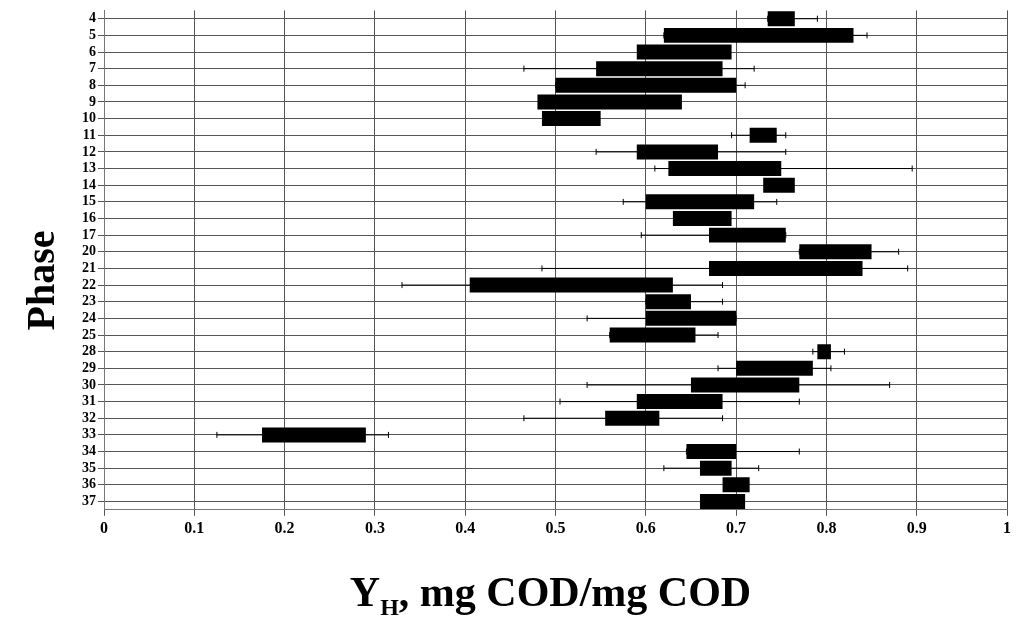  What do you see at coordinates (89, 251) in the screenshot?
I see `y-tick-label: 20` at bounding box center [89, 251].